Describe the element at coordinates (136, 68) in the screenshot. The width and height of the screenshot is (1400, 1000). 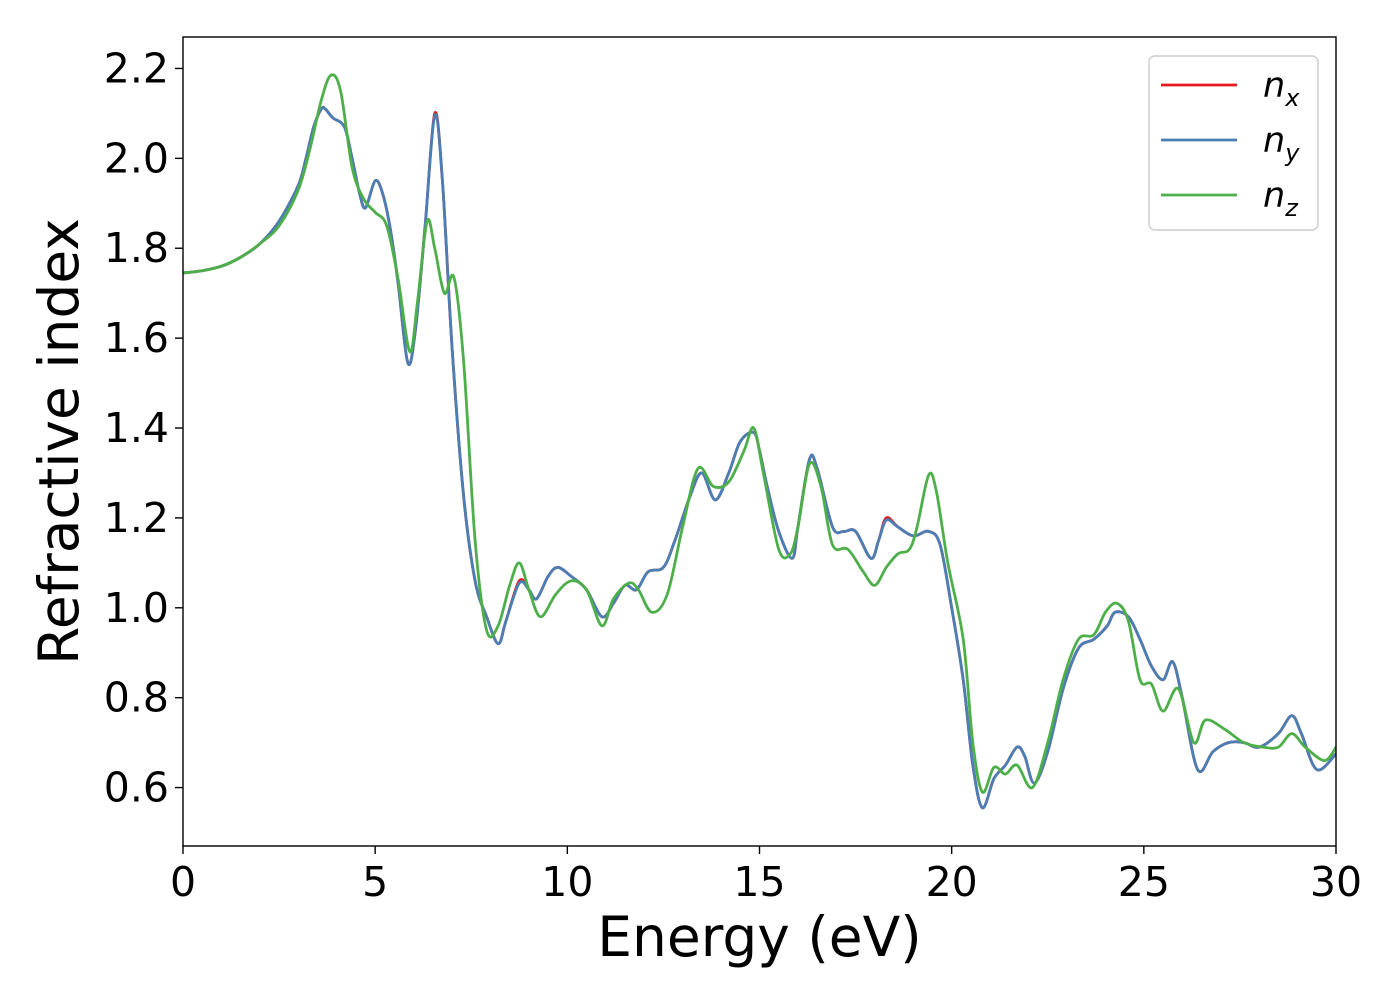
I see `y-tick-label: 2.2` at that location.